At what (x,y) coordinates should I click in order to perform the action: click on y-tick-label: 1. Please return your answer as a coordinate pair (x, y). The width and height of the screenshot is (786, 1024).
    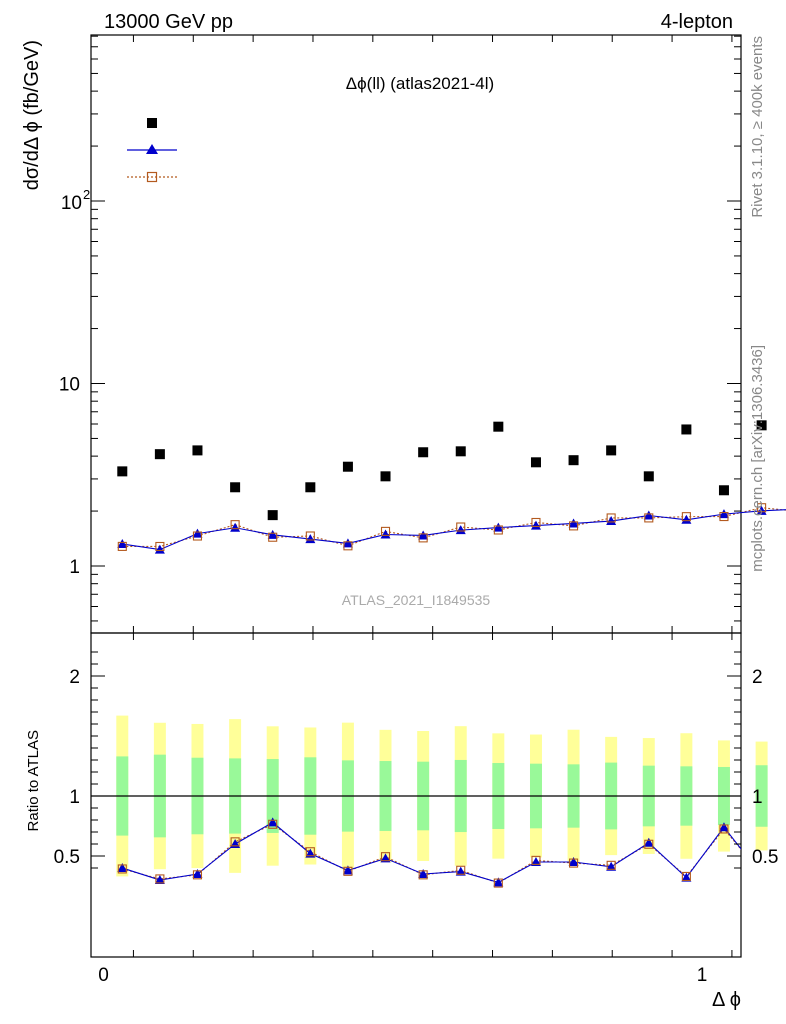
    Looking at the image, I should click on (74, 567).